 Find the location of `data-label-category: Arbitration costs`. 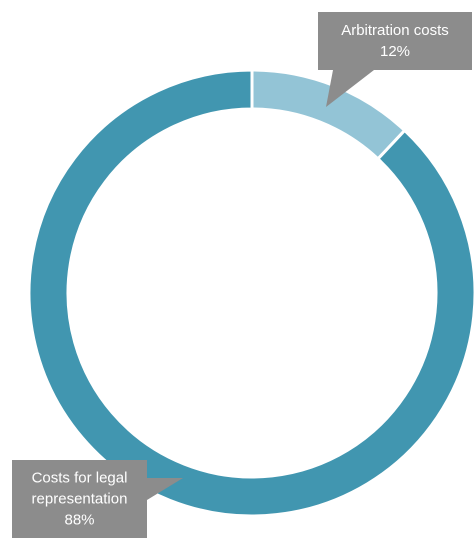

data-label-category: Arbitration costs is located at coordinates (395, 30).